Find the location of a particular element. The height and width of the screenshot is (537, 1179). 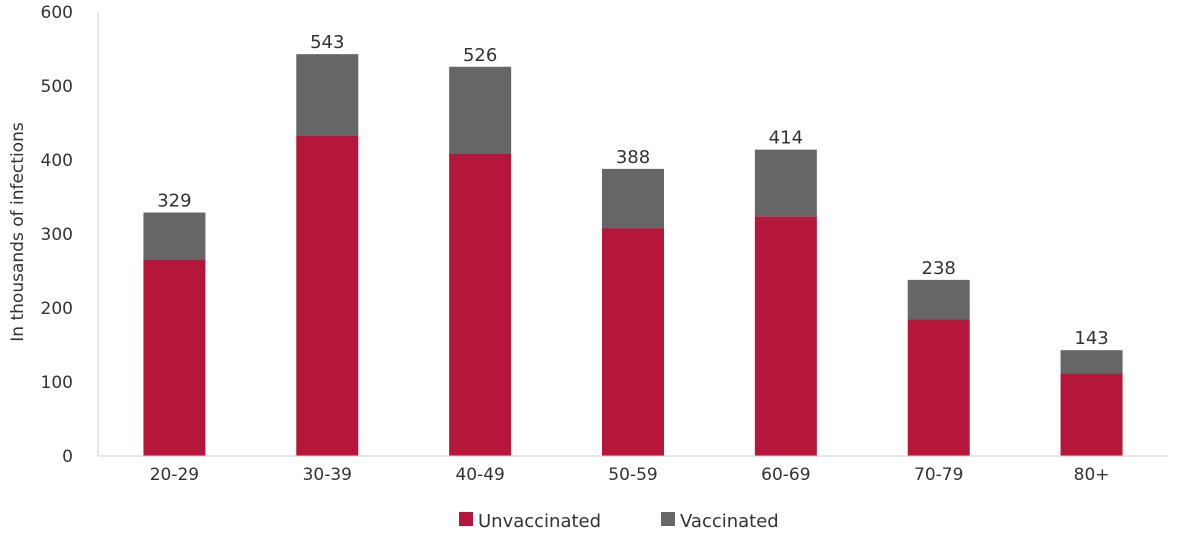

x-tick-label: 20-29 is located at coordinates (174, 475).